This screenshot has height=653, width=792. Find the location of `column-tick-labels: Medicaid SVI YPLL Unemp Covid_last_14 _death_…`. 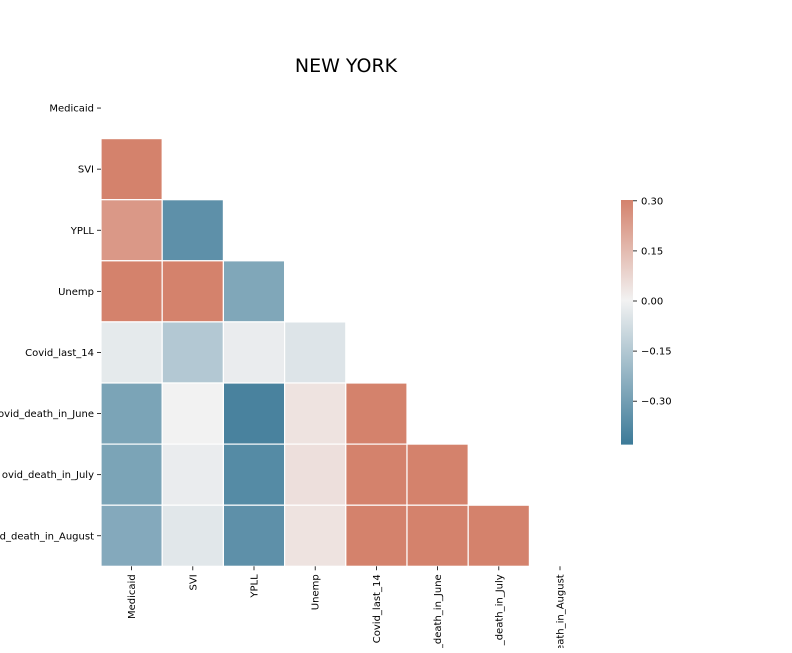

column-tick-labels: Medicaid SVI YPLL Unemp Covid_last_14 _death_… is located at coordinates (347, 608).